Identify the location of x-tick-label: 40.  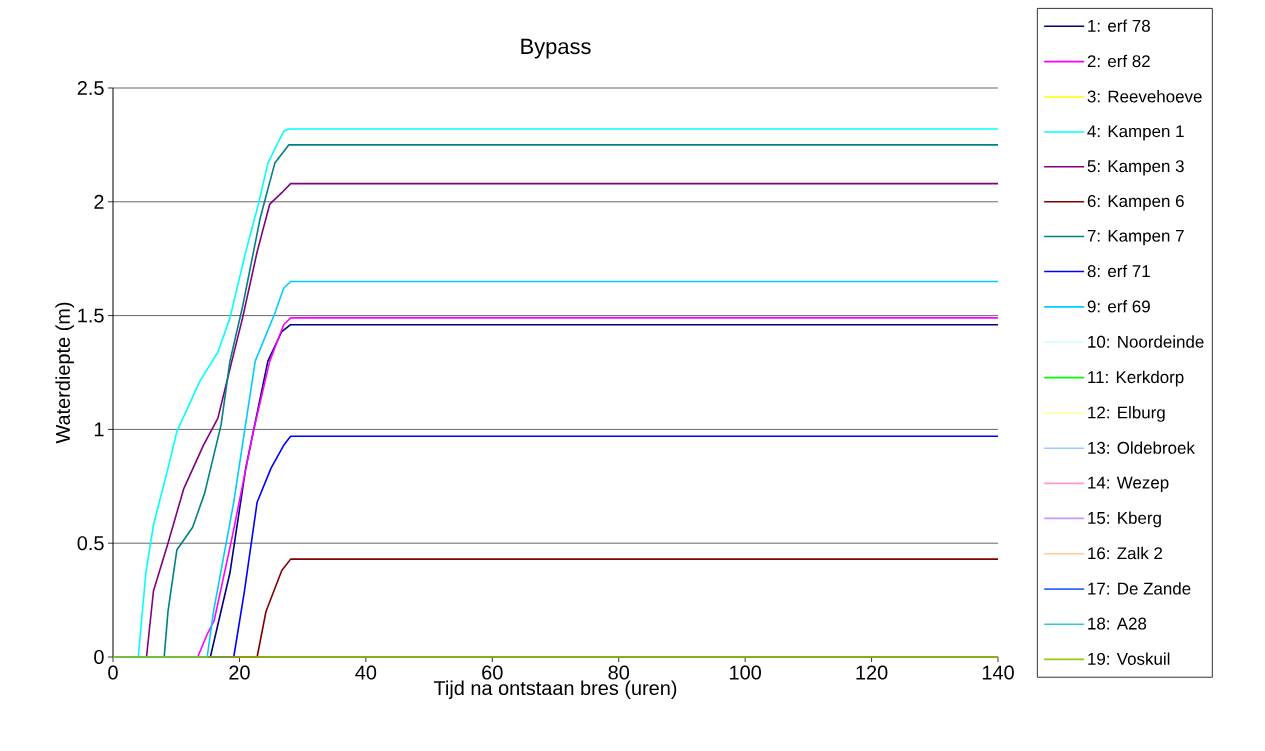
(366, 672).